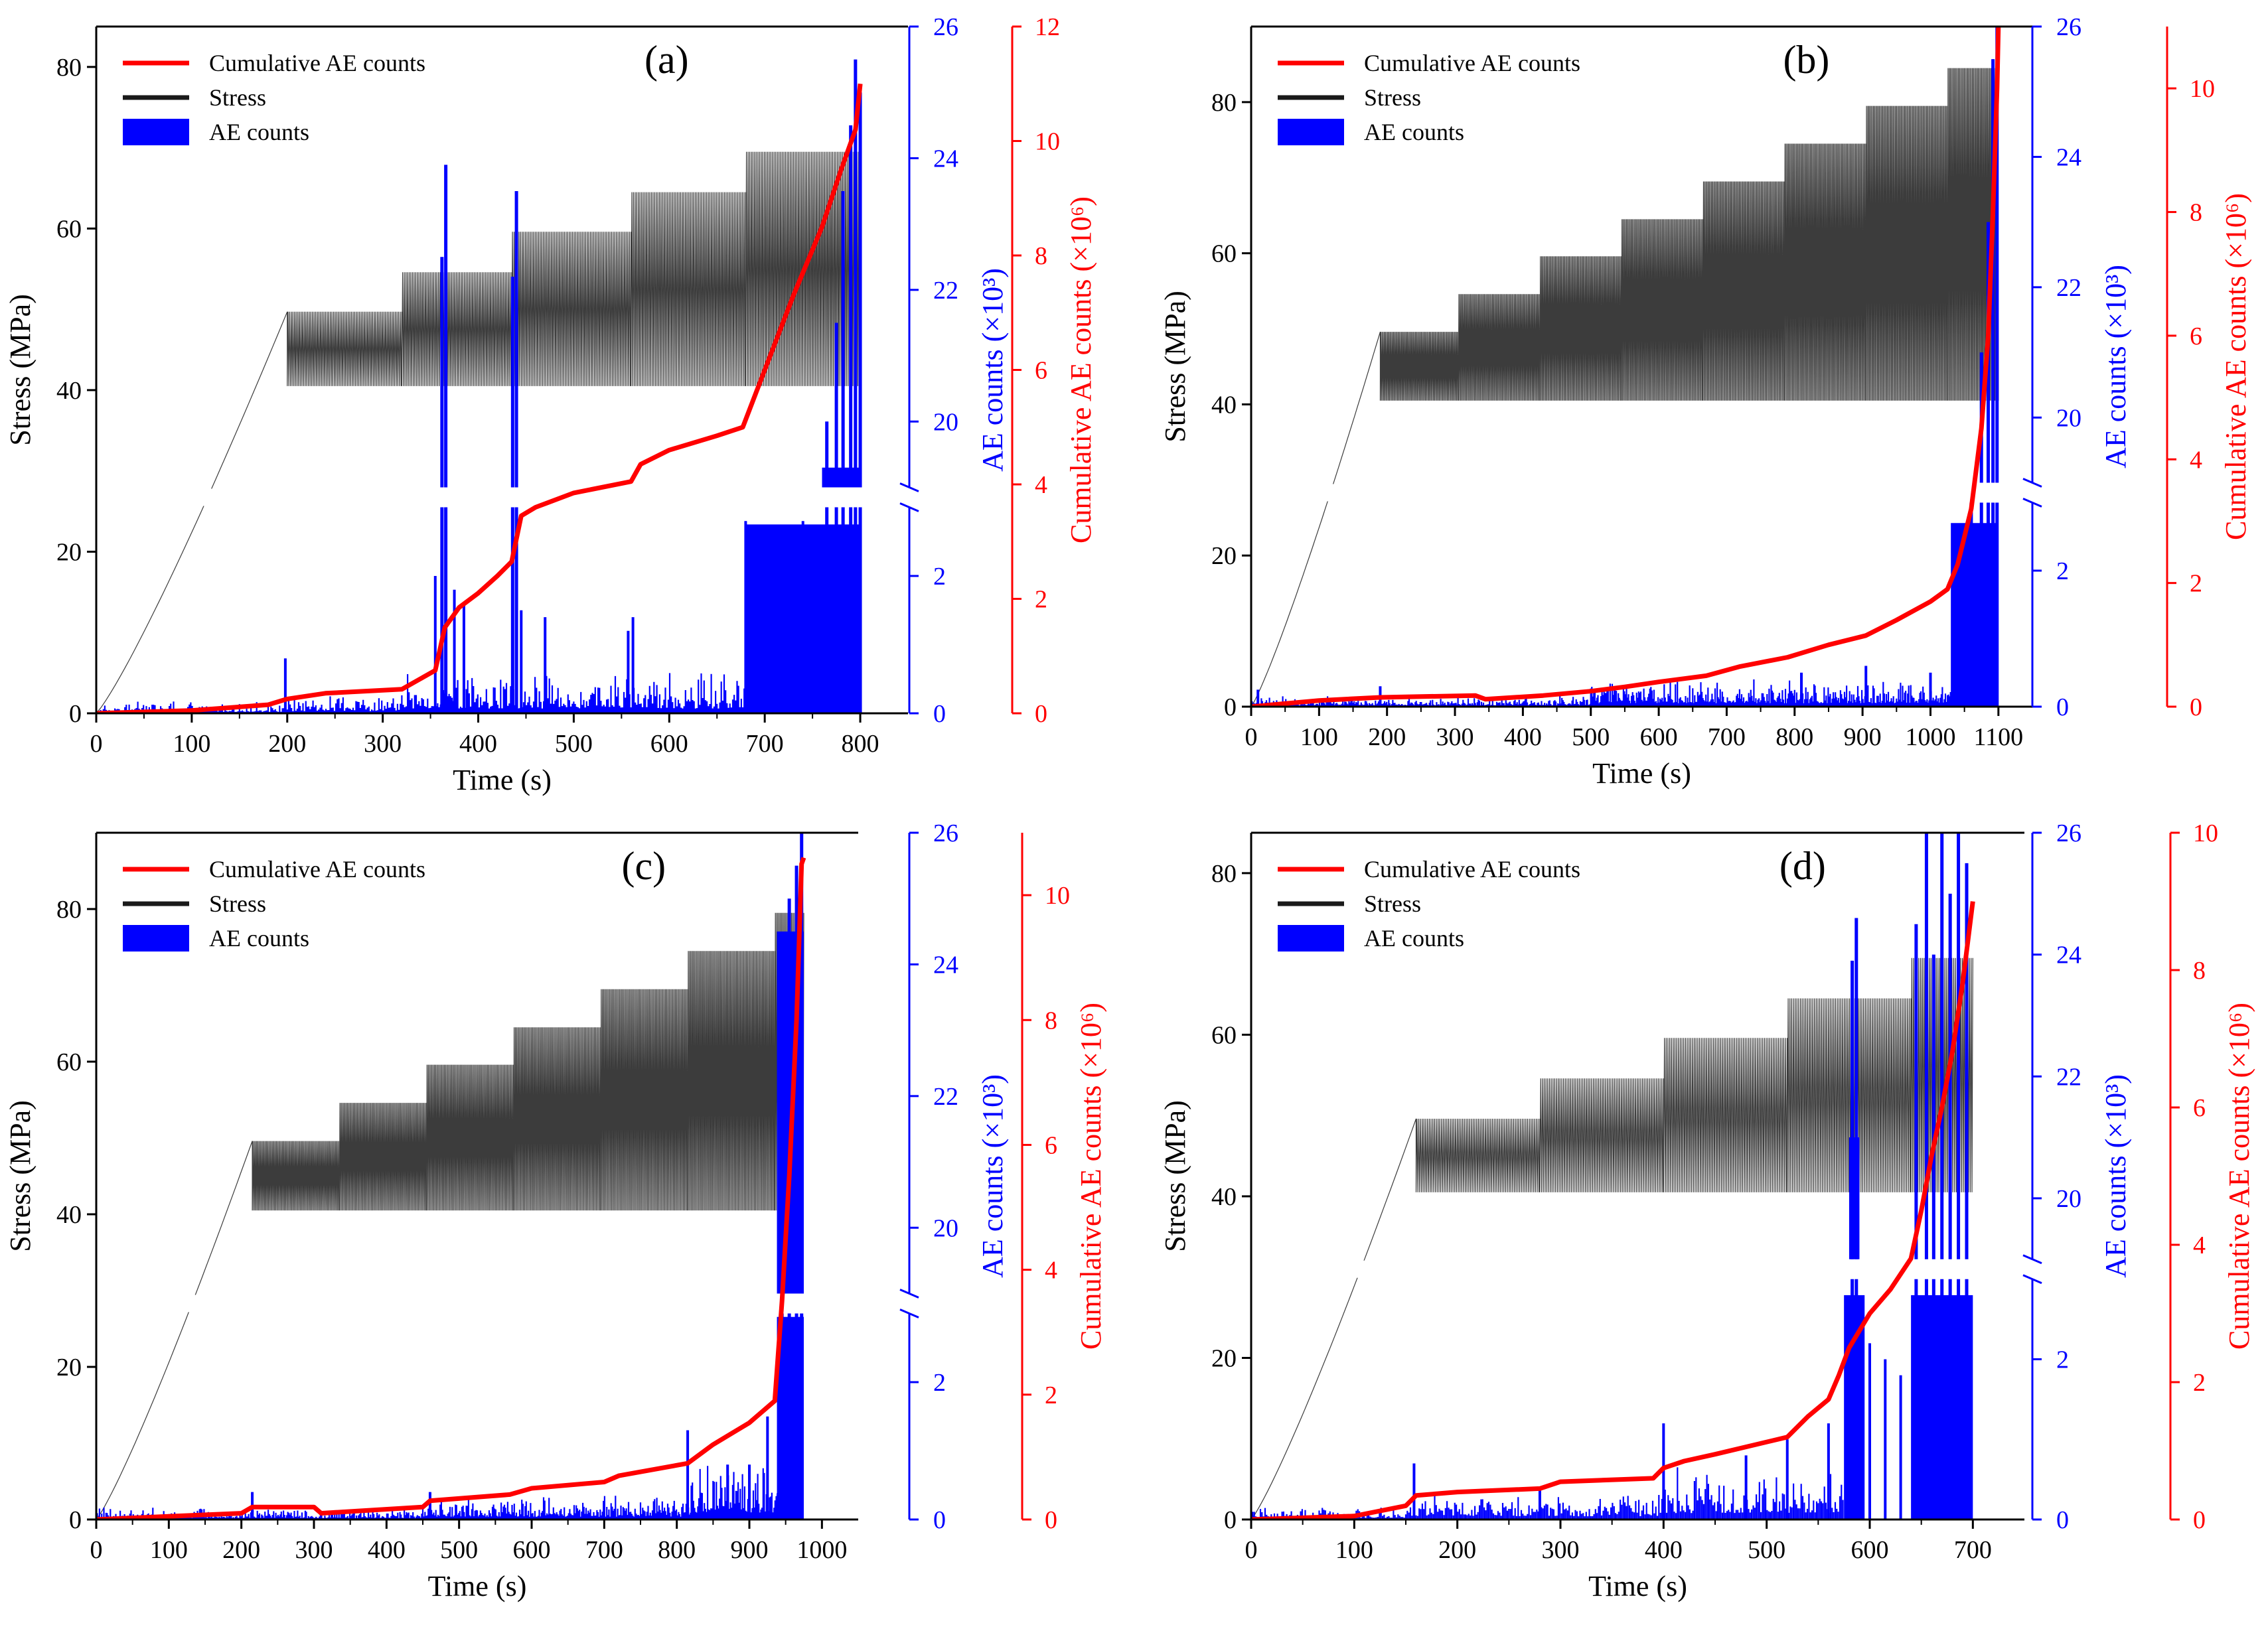  I want to click on panel-label: (d), so click(1802, 866).